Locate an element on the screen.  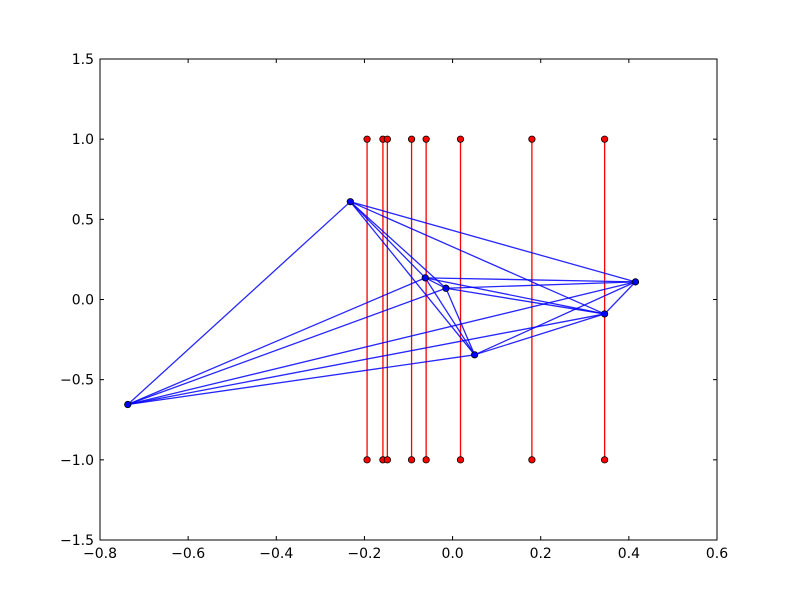
x-tick-label: 0.6 is located at coordinates (717, 554).